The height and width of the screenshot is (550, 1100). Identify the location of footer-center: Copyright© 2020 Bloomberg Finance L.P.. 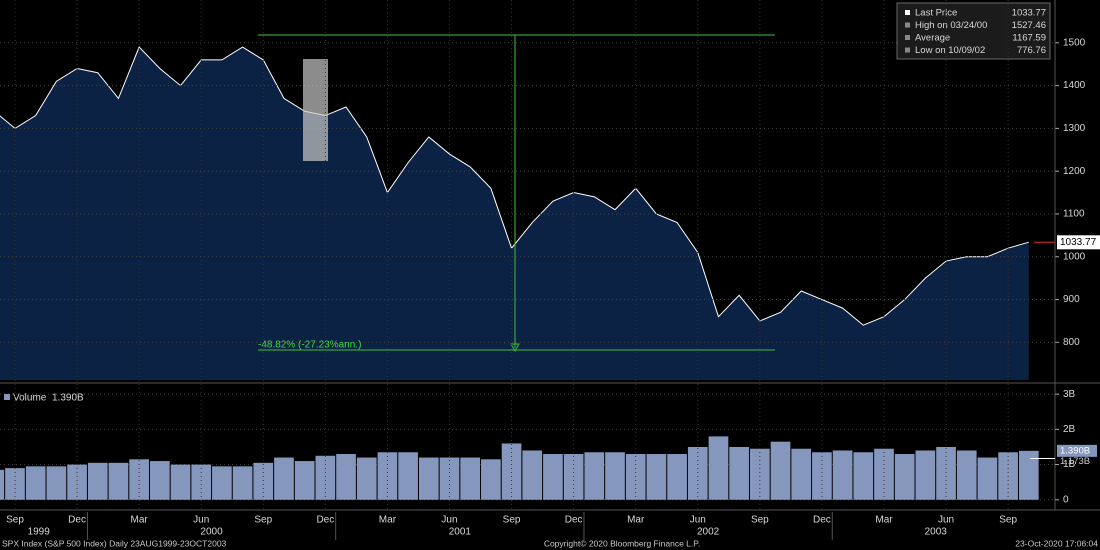
(622, 543).